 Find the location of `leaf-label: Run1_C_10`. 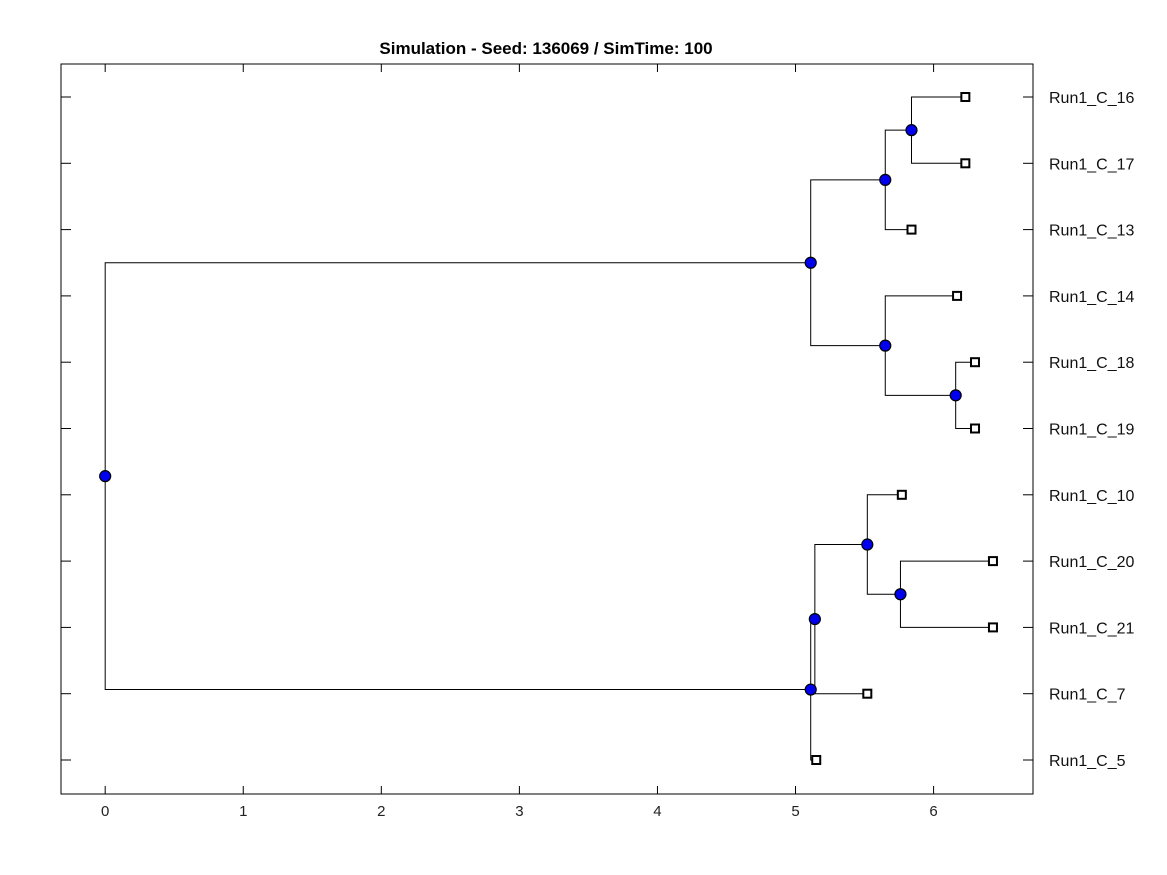

leaf-label: Run1_C_10 is located at coordinates (1092, 496).